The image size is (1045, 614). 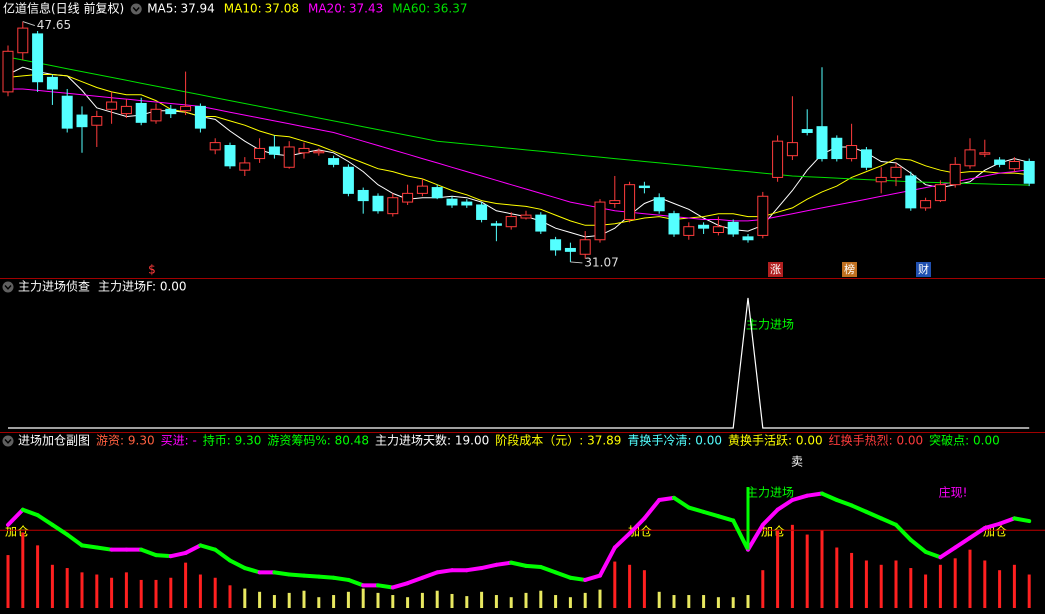 What do you see at coordinates (152, 270) in the screenshot?
I see `event-marker: $` at bounding box center [152, 270].